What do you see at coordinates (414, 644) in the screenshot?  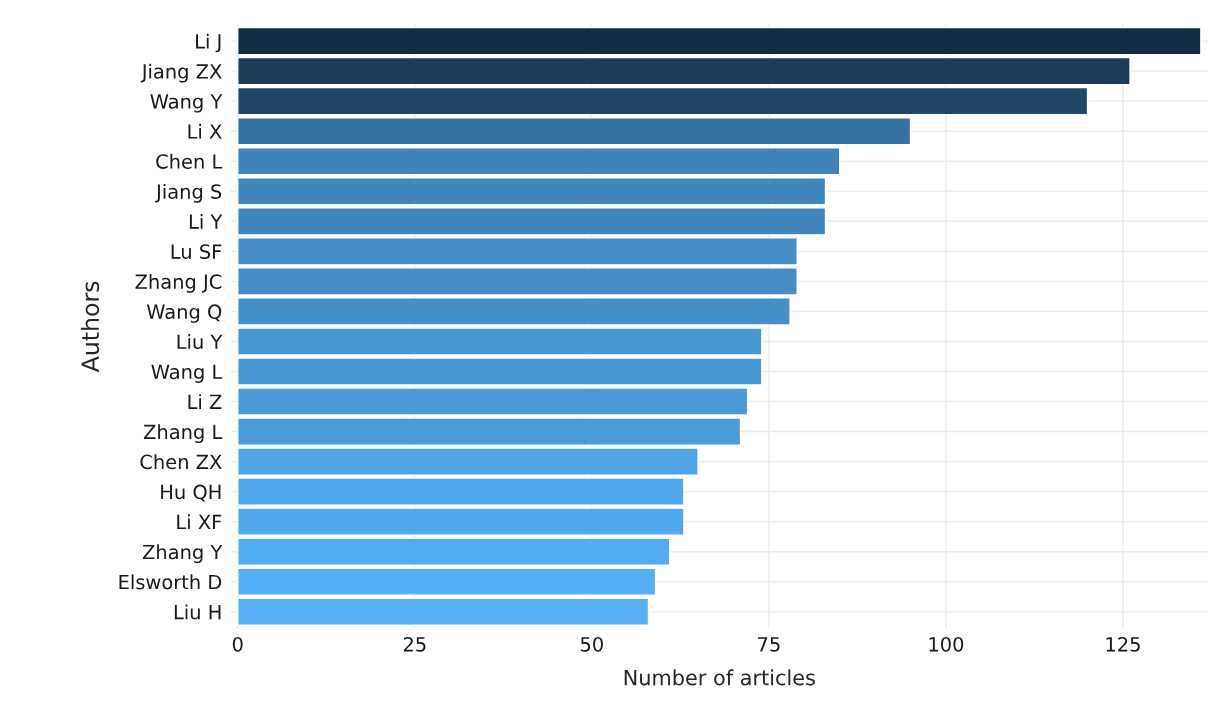 I see `x-tick-label: 25` at bounding box center [414, 644].